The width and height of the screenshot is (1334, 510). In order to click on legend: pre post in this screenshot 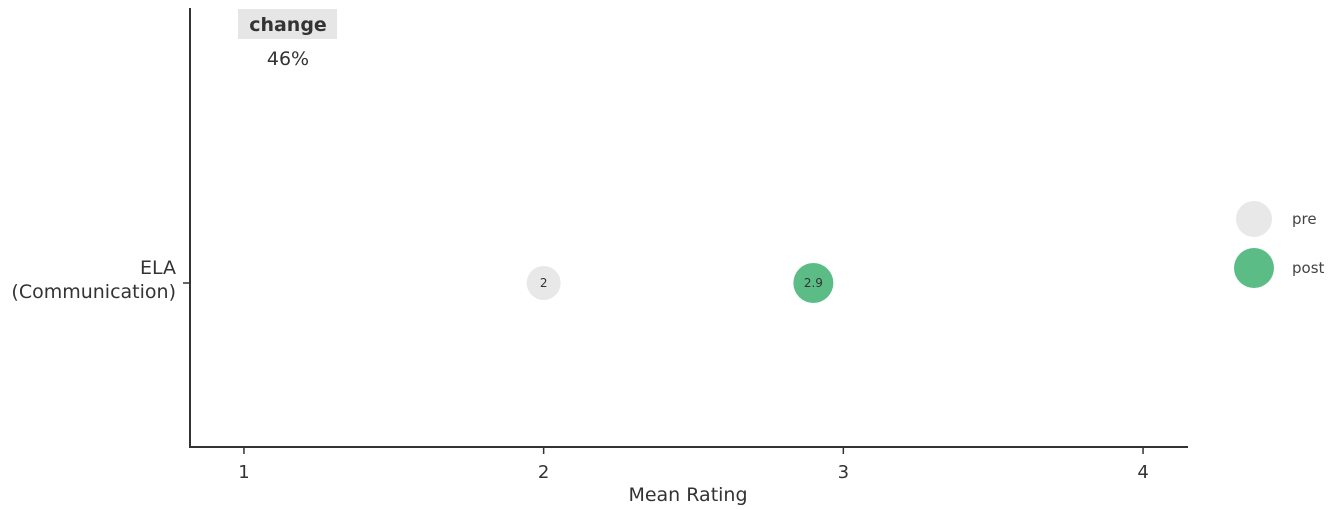, I will do `click(1279, 244)`.